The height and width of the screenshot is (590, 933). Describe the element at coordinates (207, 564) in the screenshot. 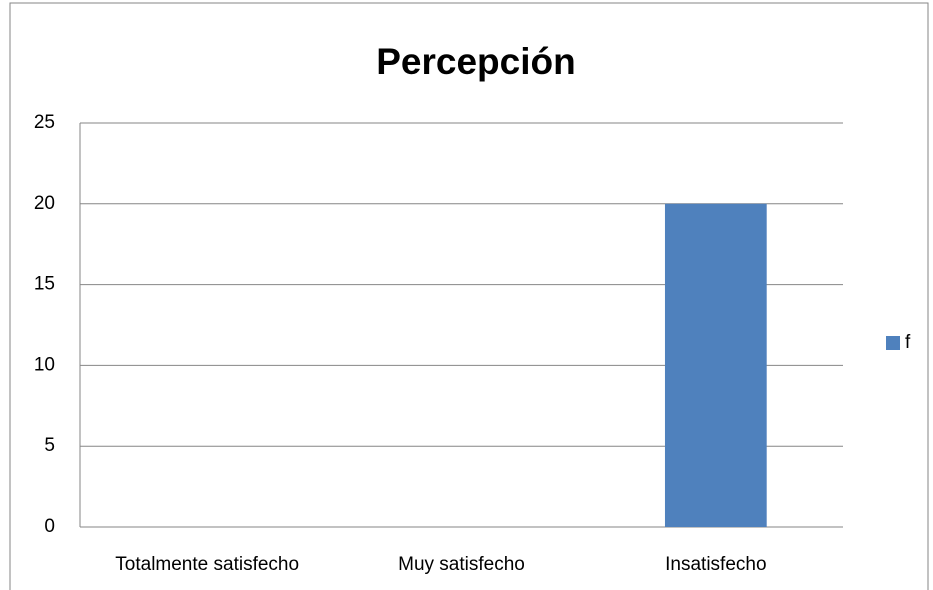

I see `x-tick-label: Totalmente satisfecho` at that location.